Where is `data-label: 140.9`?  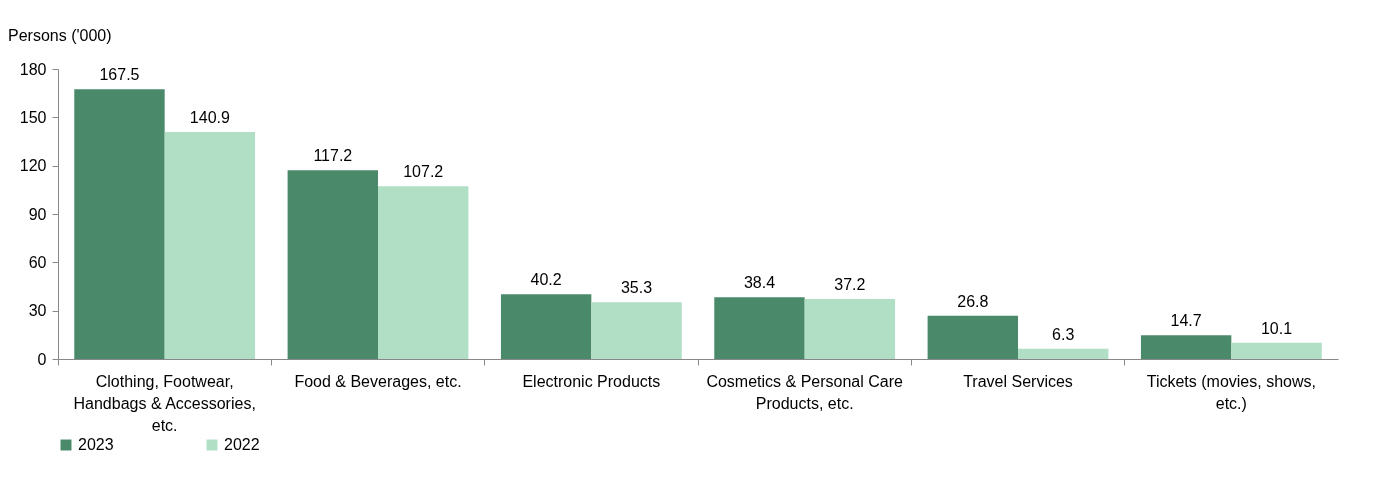 data-label: 140.9 is located at coordinates (209, 117).